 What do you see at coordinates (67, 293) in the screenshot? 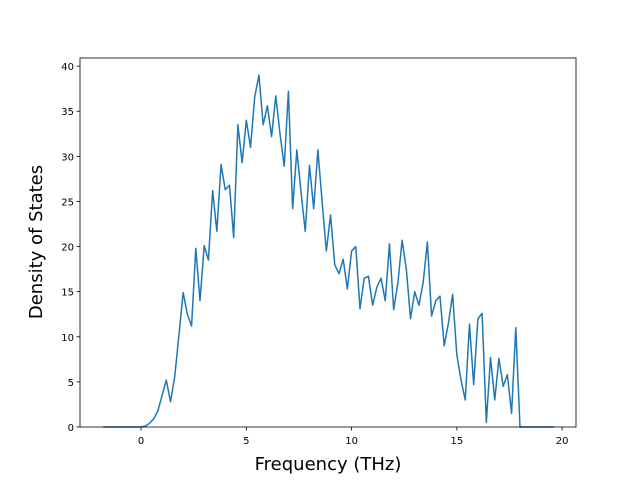
I see `y-tick-label: 15` at bounding box center [67, 293].